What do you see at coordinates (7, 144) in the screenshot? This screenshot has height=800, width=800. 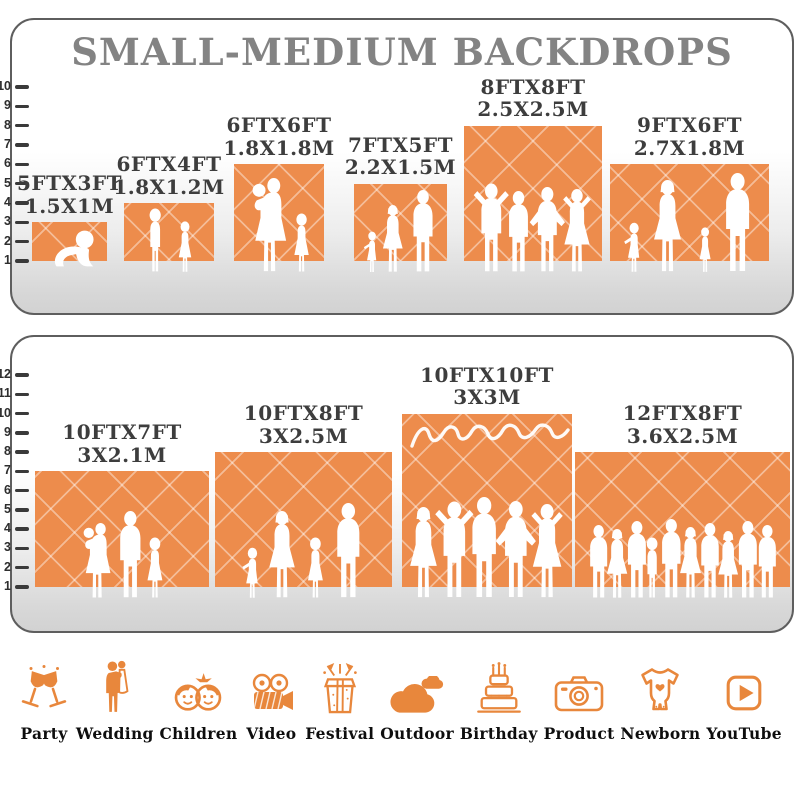 I see `y-axis-tick-label: 7` at bounding box center [7, 144].